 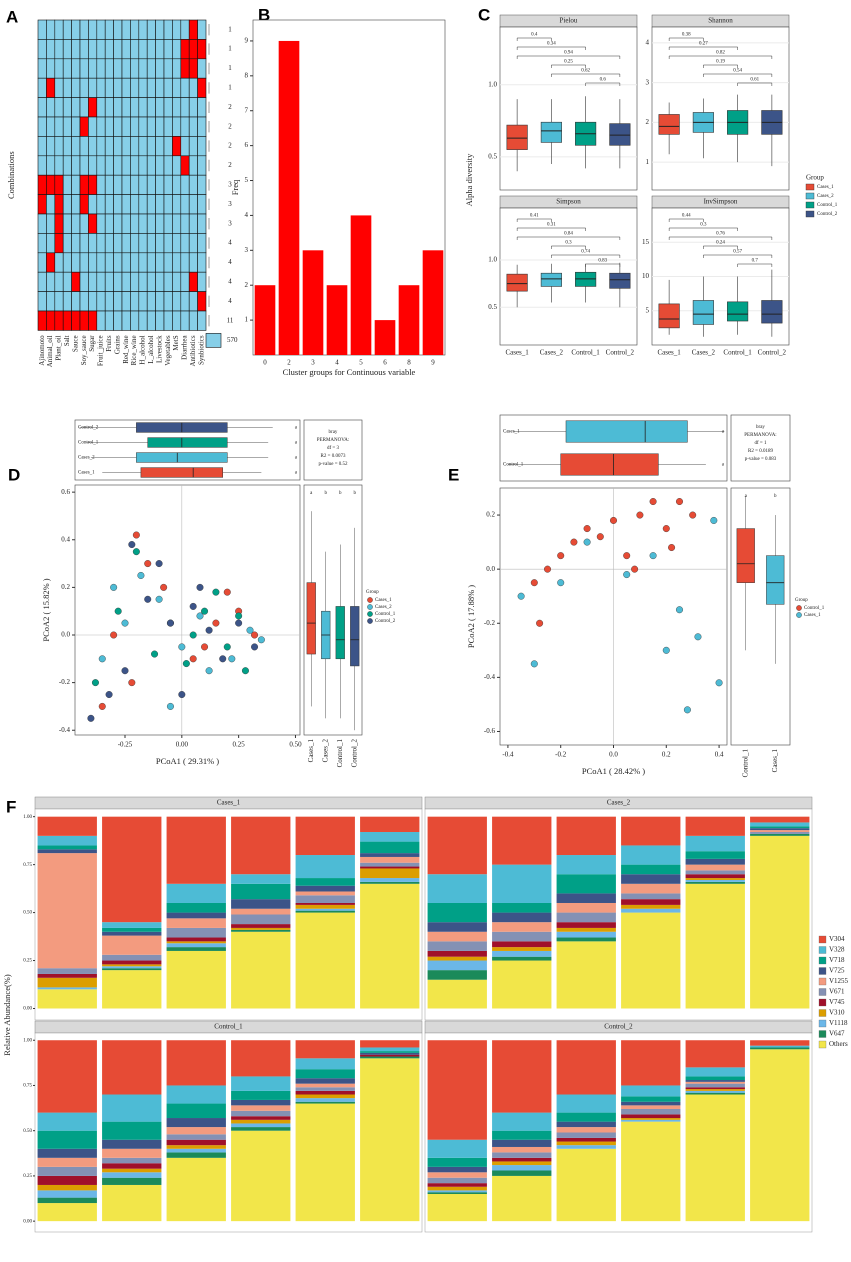 What do you see at coordinates (333, 440) in the screenshot?
I see `stats-text: PERMANOVA:` at bounding box center [333, 440].